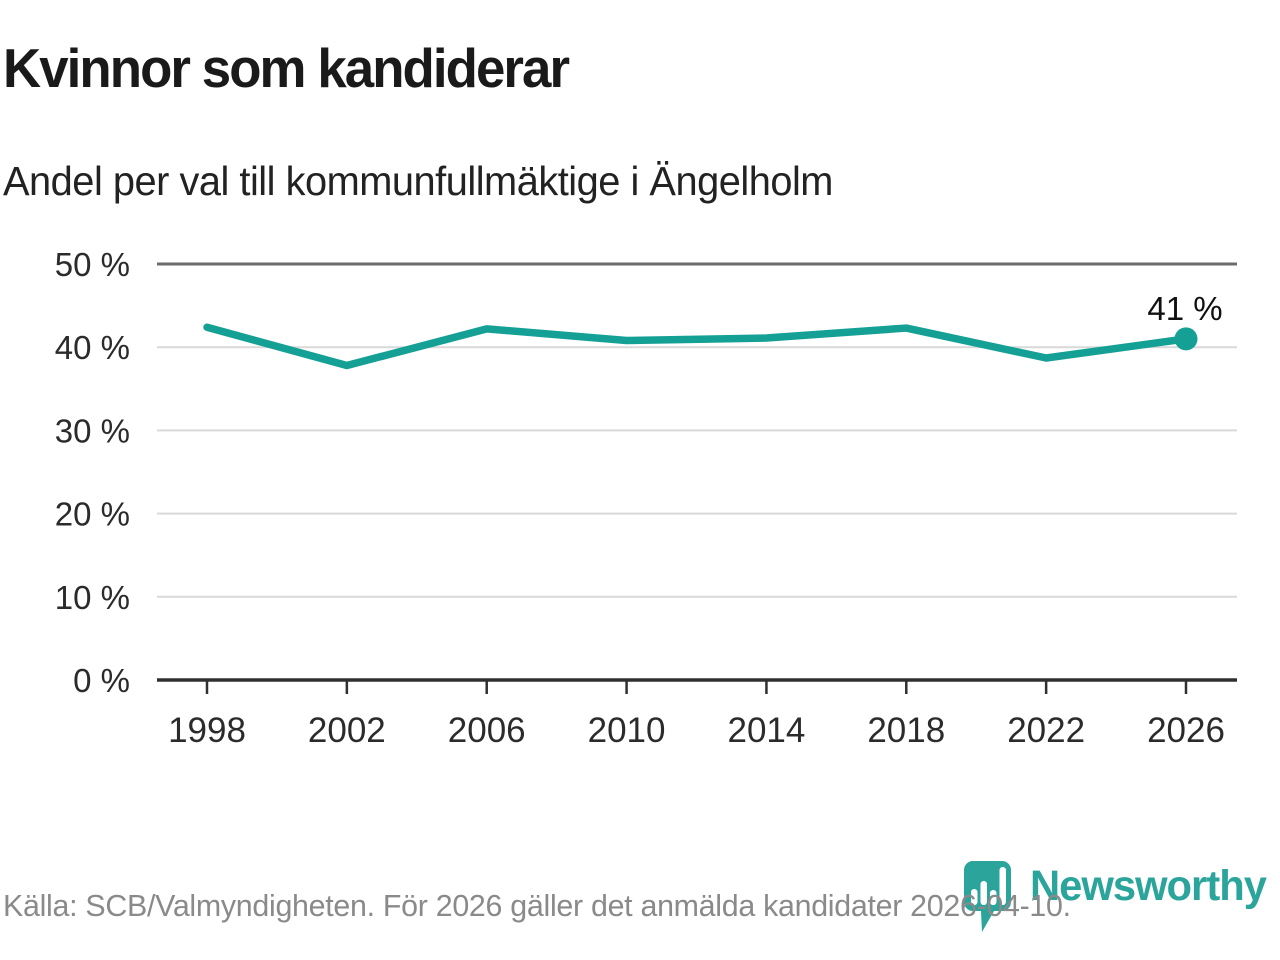  Describe the element at coordinates (696, 730) in the screenshot. I see `x-axis-labels: 1998 2002 2006 2010 2014 2018 2022 2026` at that location.